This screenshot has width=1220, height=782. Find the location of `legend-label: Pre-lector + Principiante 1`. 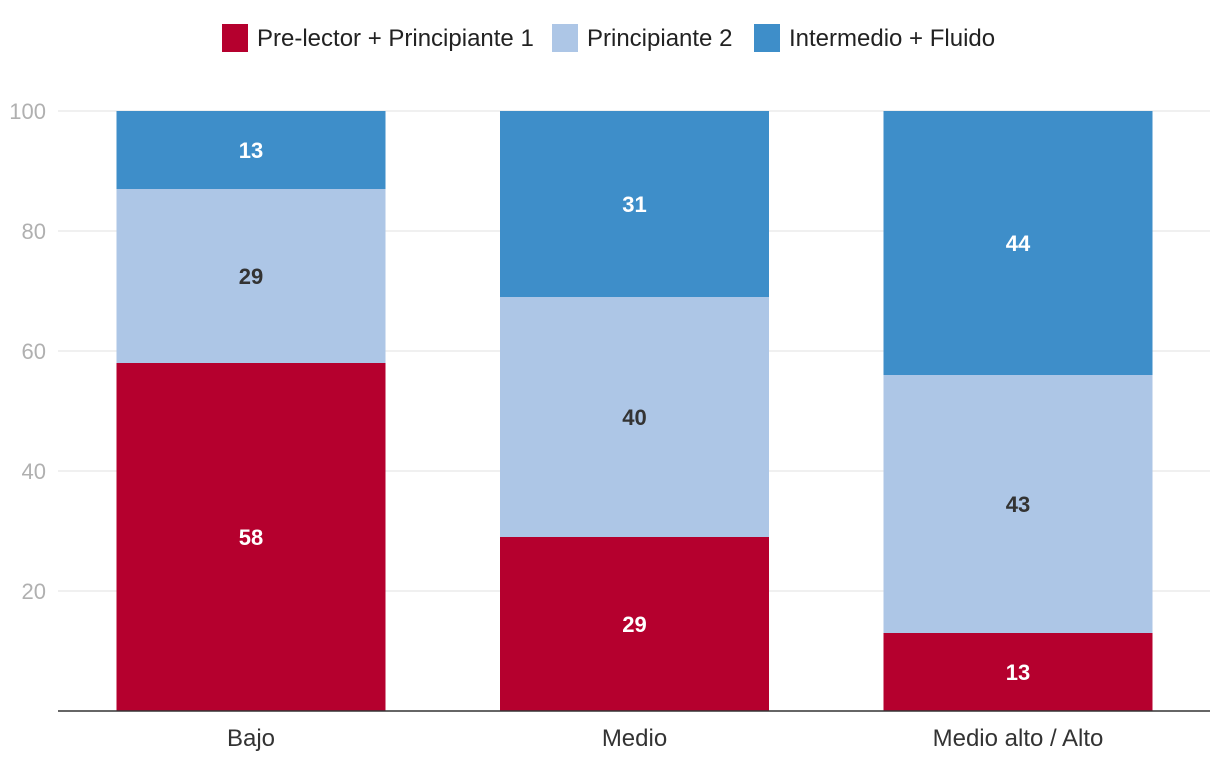

legend-label: Pre-lector + Principiante 1 is located at coordinates (395, 38).